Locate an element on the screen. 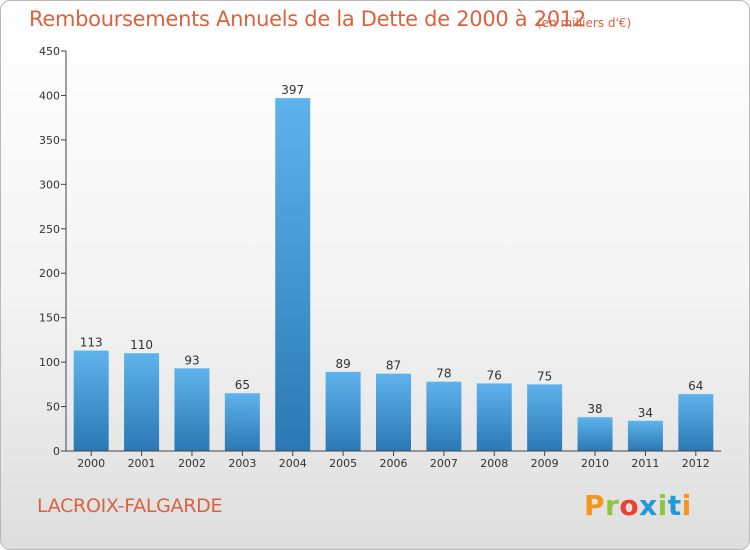 The image size is (750, 550). data-label: 397 is located at coordinates (292, 90).